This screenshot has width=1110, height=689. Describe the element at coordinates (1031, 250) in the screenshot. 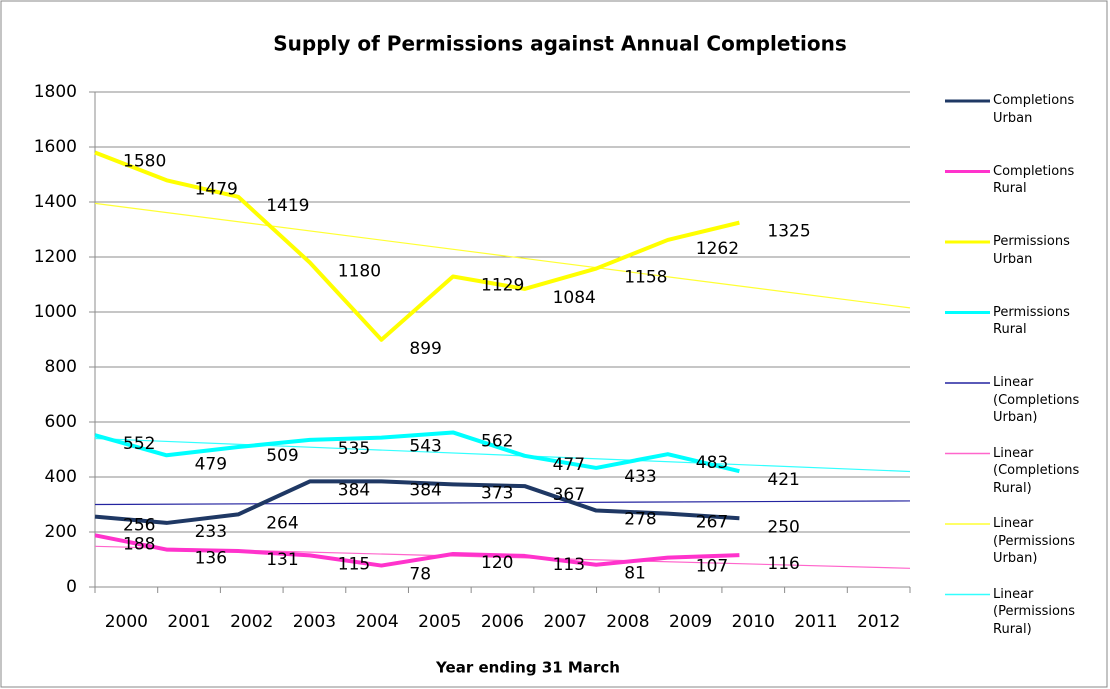

I see `legend-label: Permissions Urban` at that location.